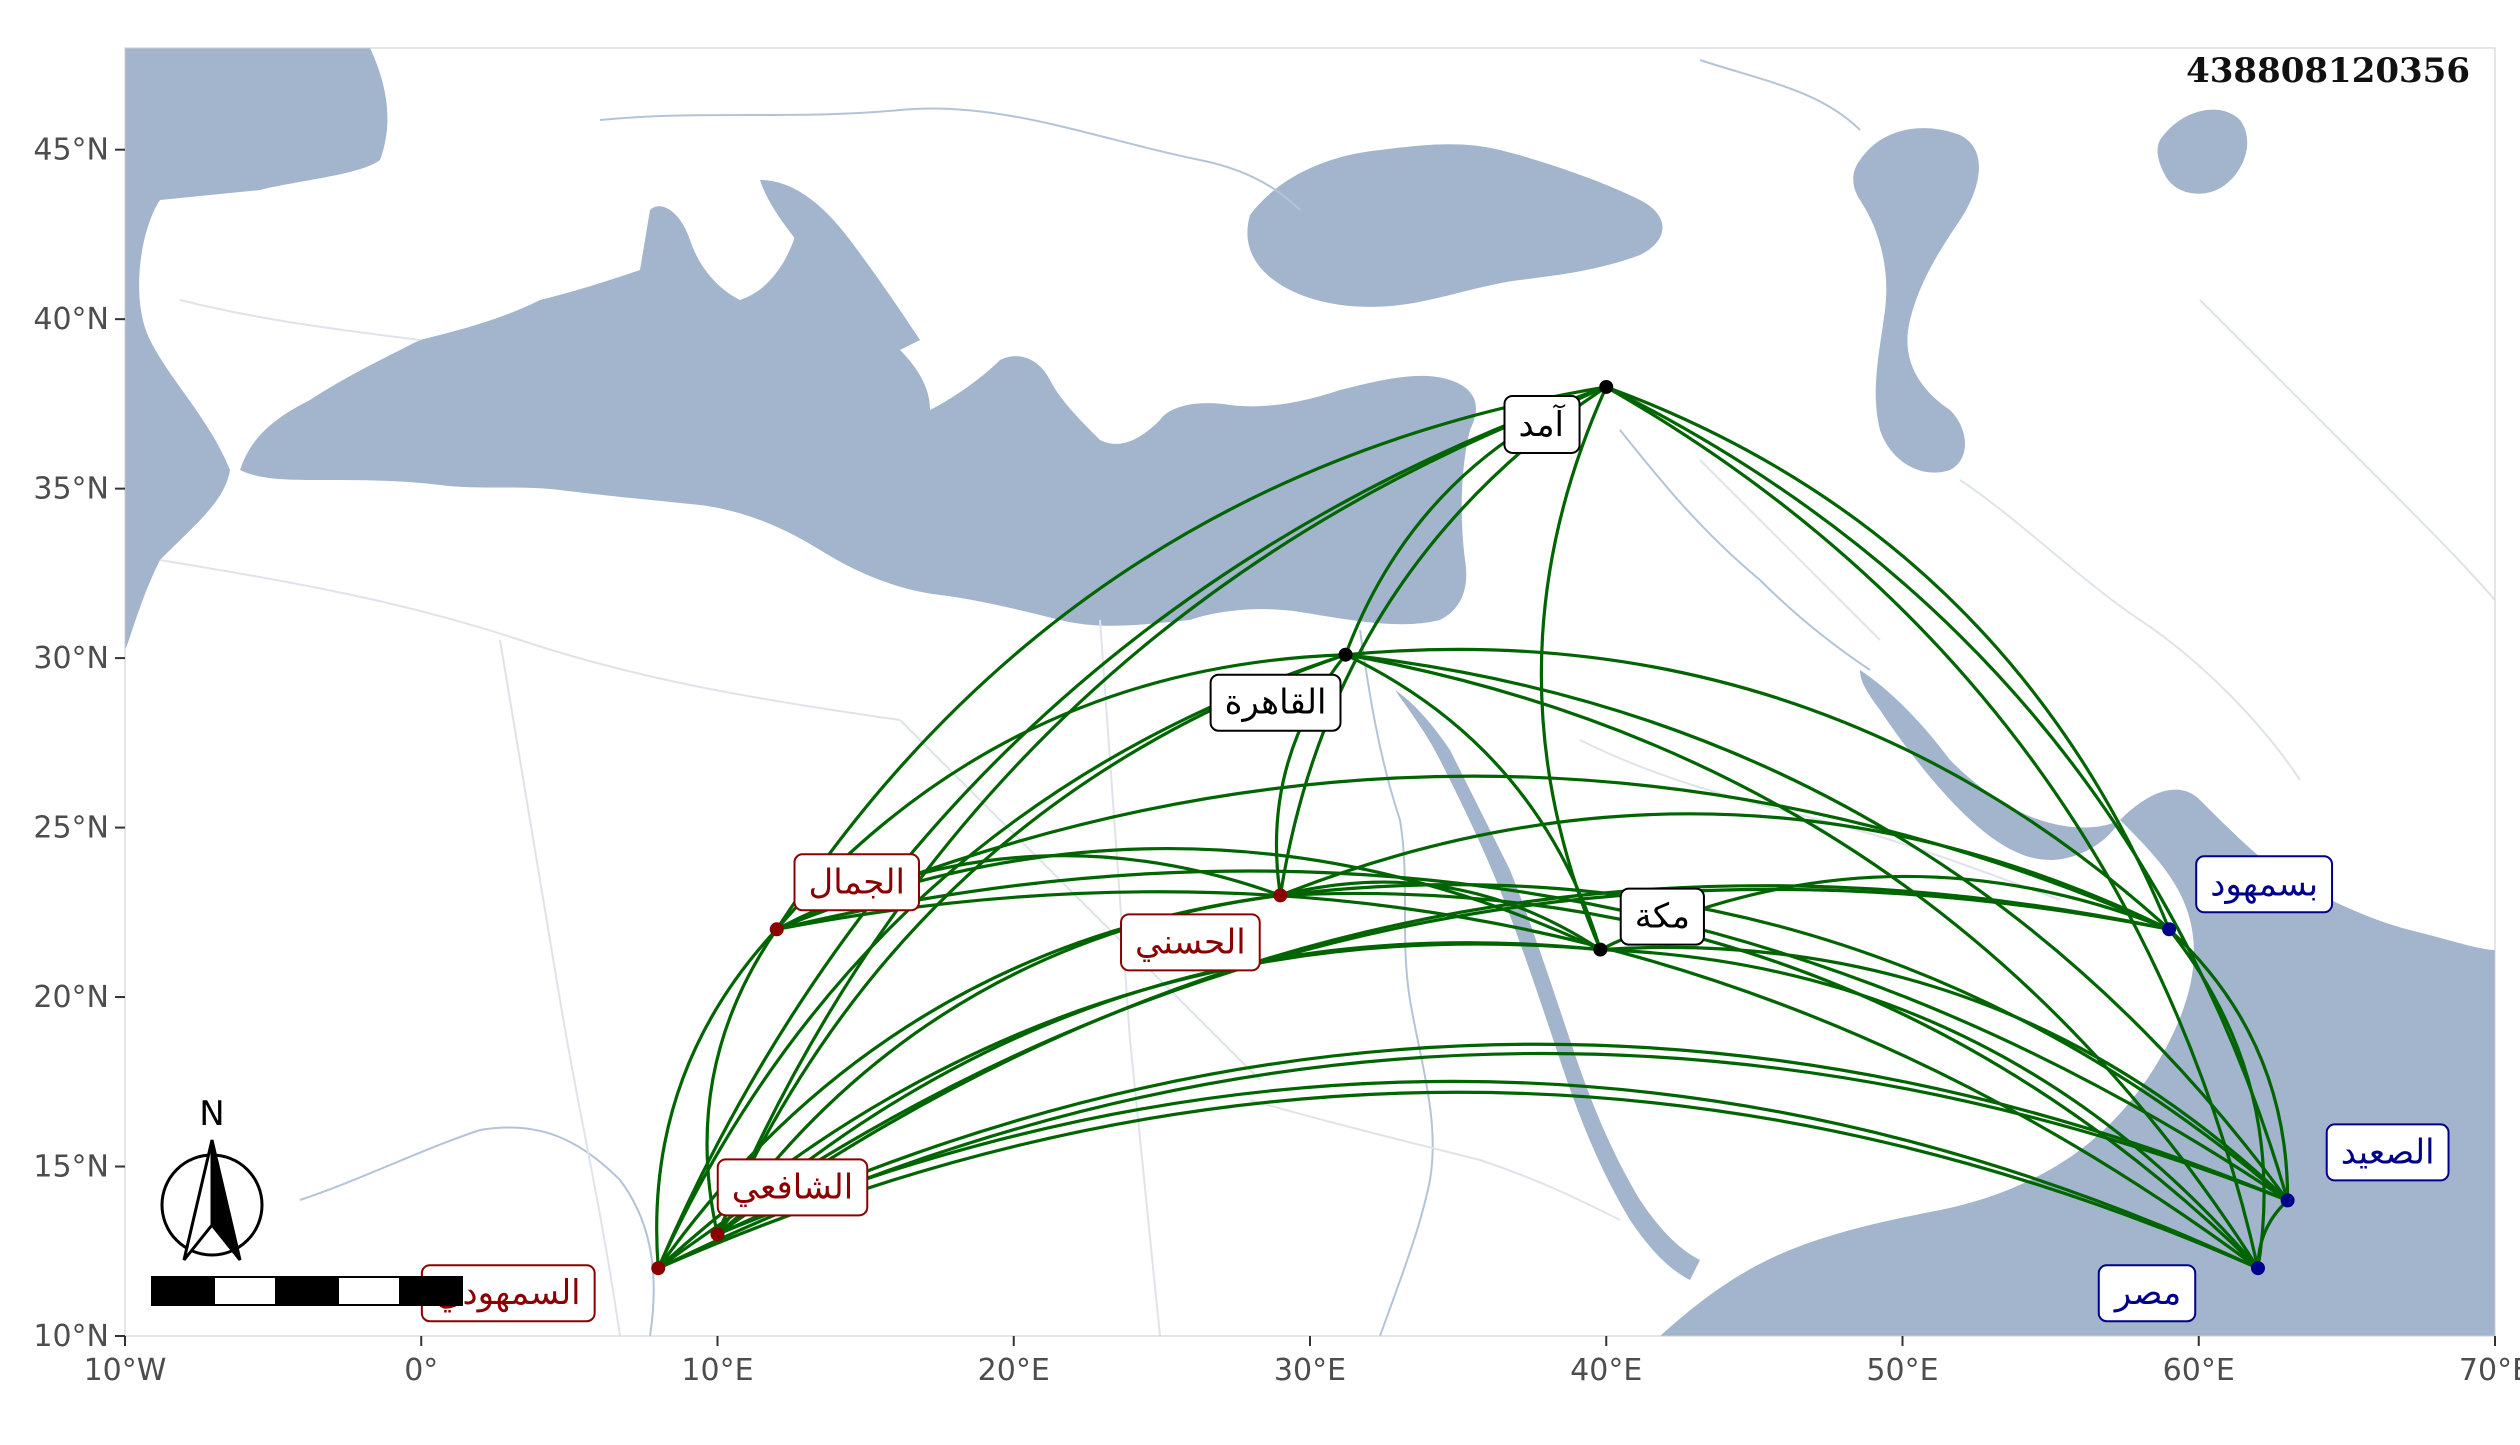 This screenshot has height=1445, width=2520. What do you see at coordinates (71, 828) in the screenshot?
I see `y-tick-label: 25°N` at bounding box center [71, 828].